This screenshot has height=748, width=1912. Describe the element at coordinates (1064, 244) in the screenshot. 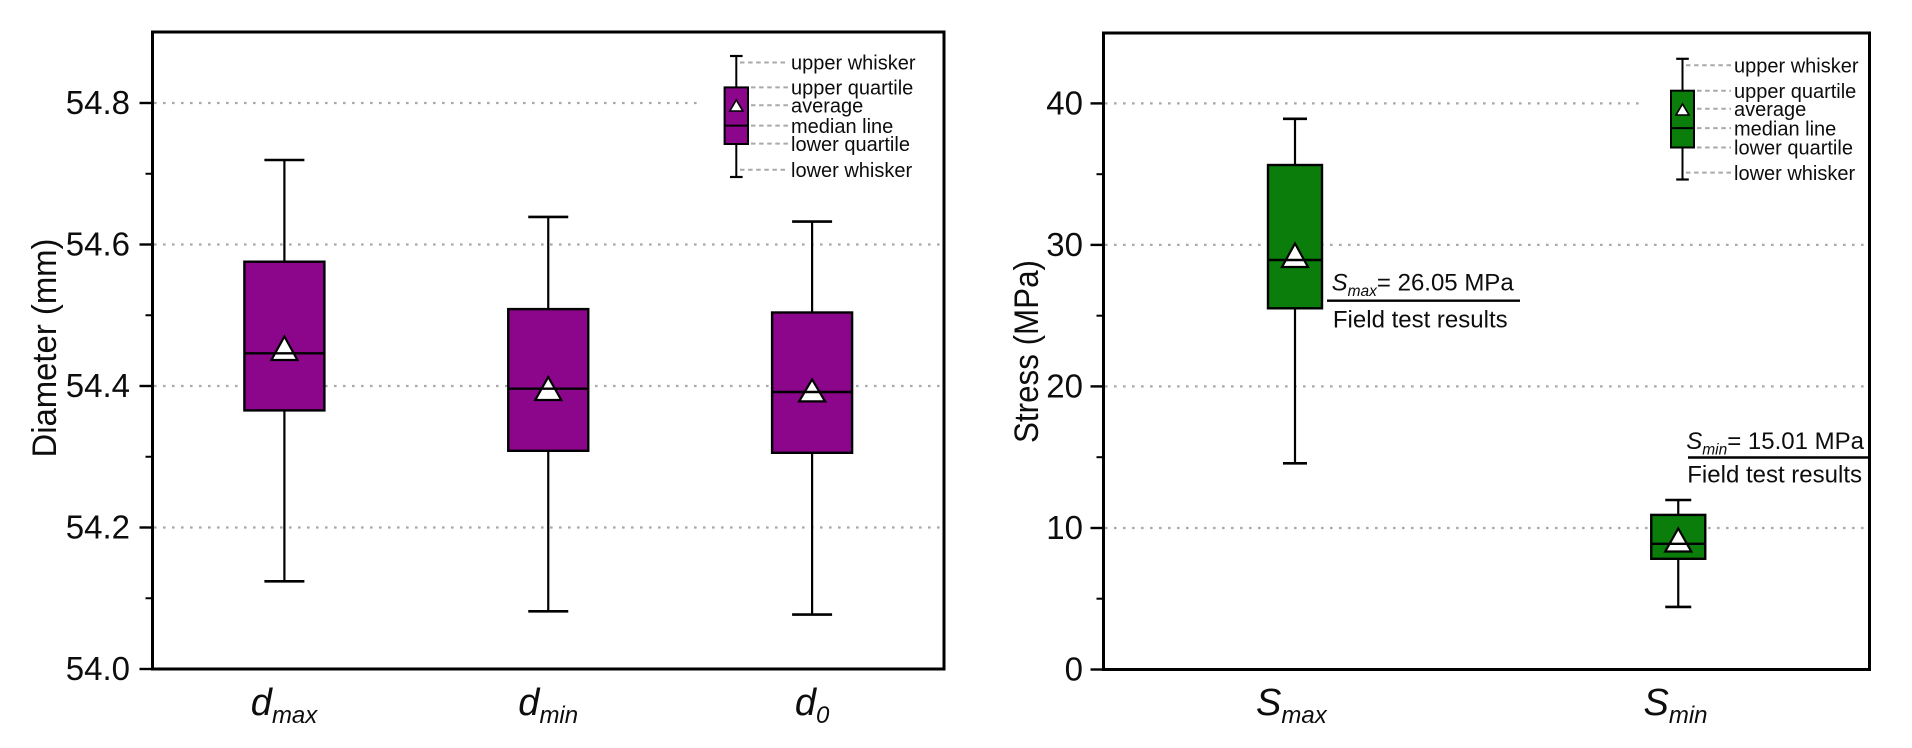

I see `svg-text: 30` at that location.